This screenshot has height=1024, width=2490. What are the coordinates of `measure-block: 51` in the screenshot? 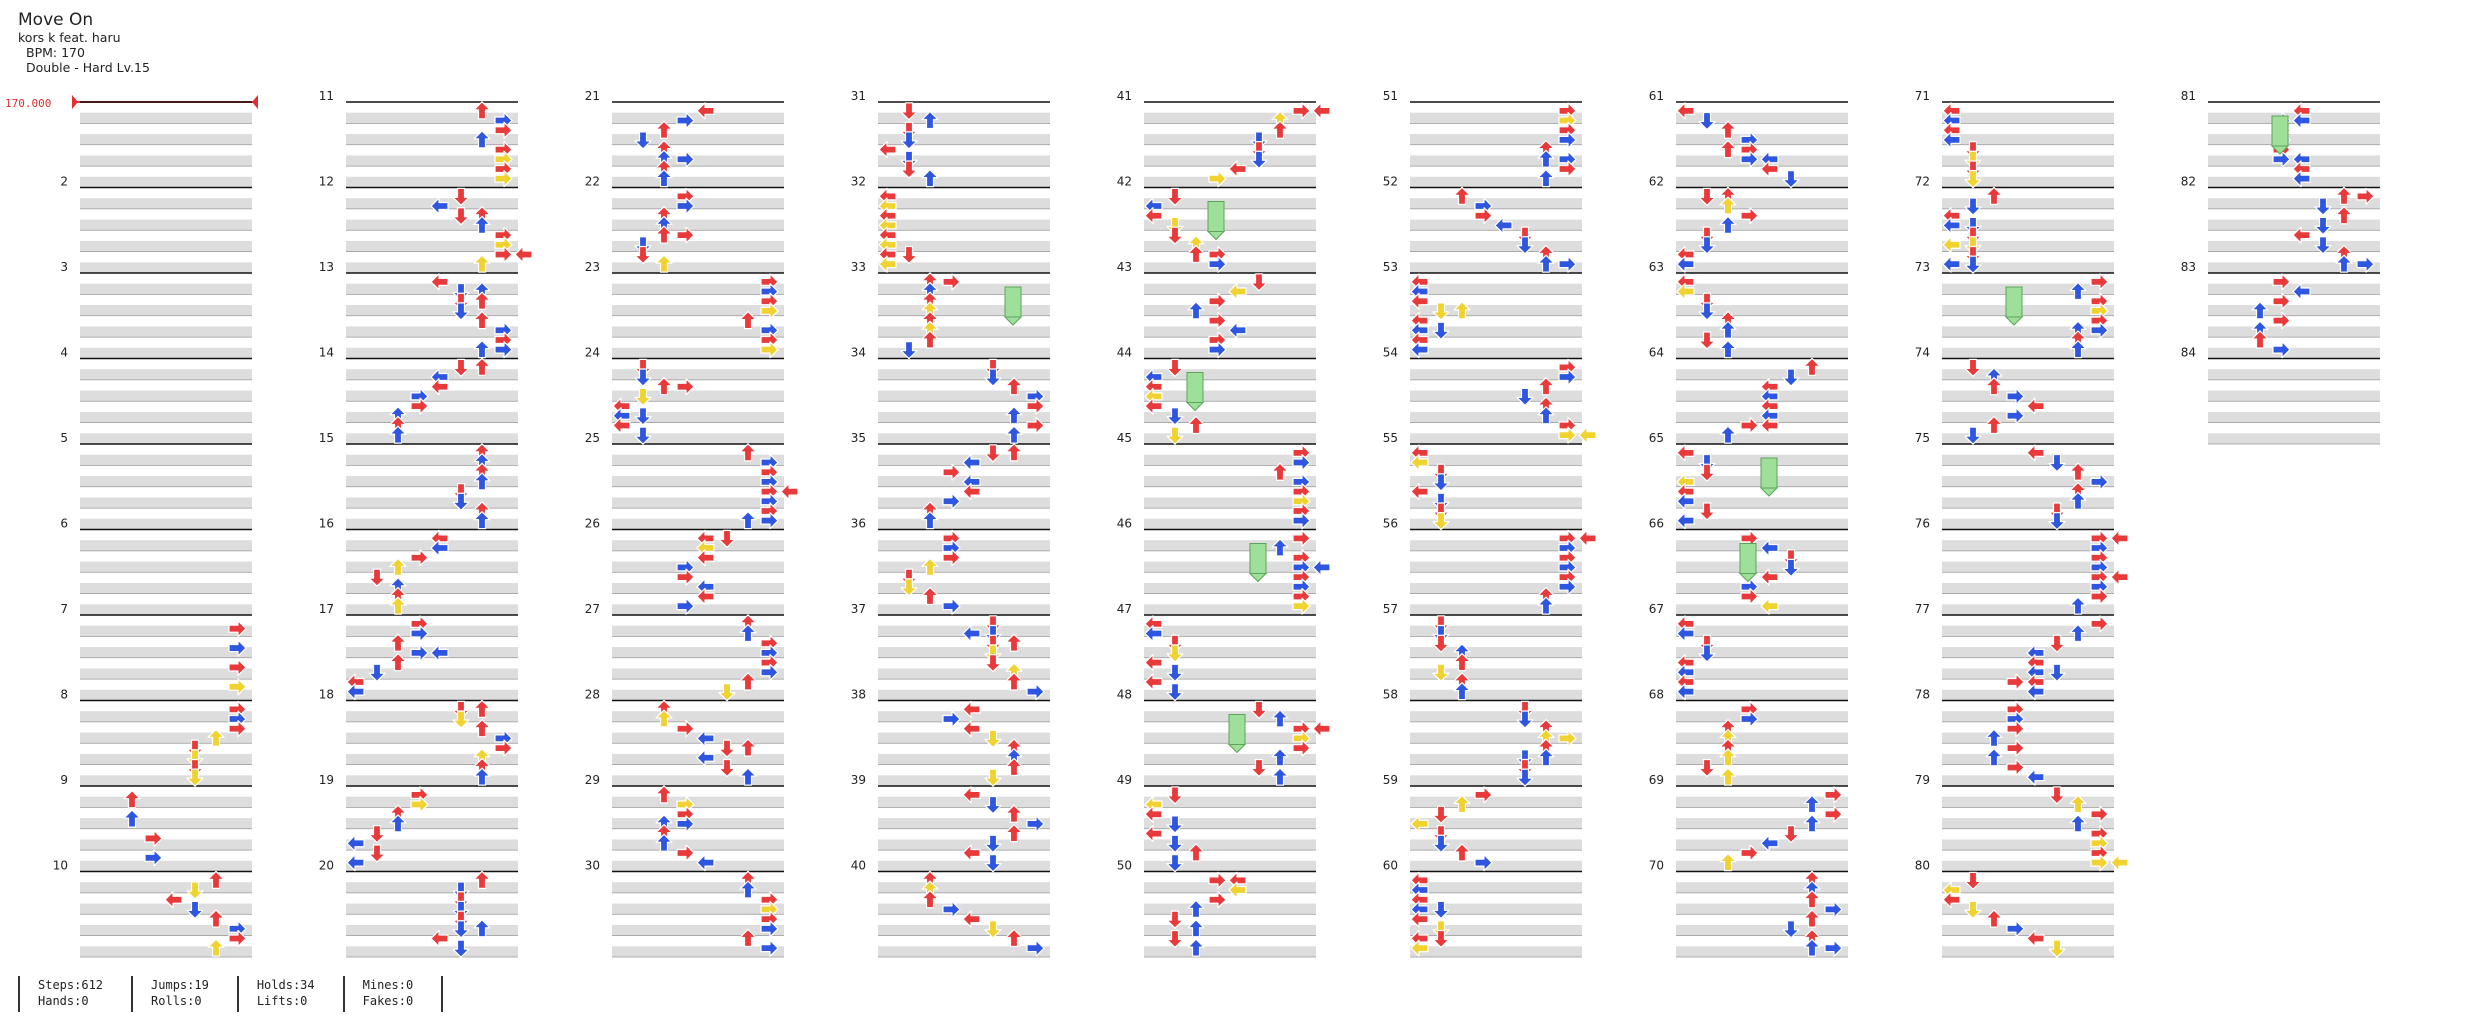 It's located at (1482, 138).